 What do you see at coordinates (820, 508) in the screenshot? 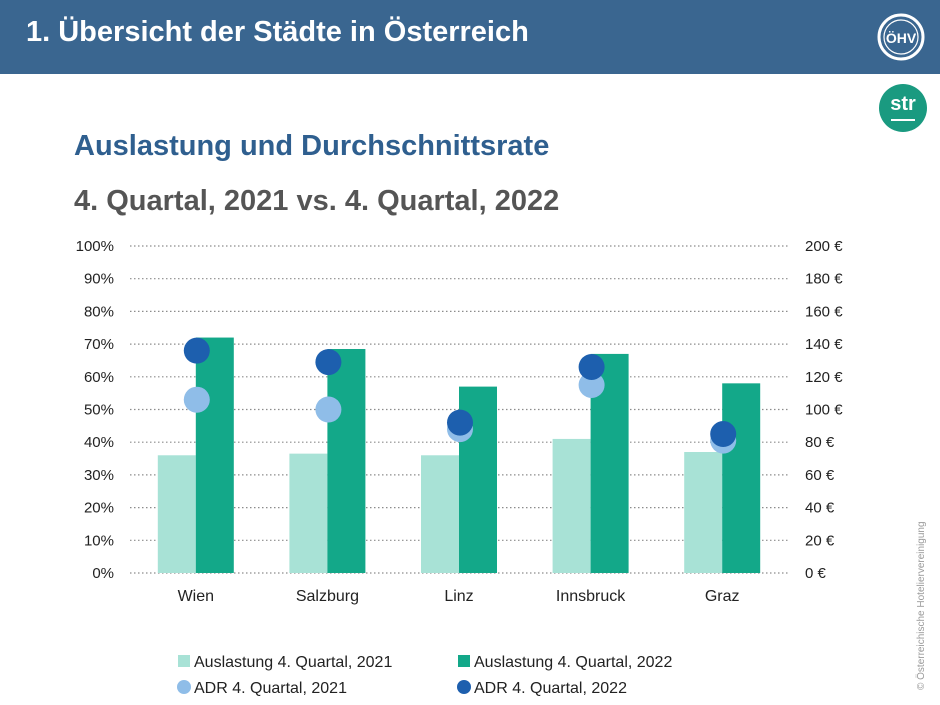
I see `y-right-tick-label: 40 €` at bounding box center [820, 508].